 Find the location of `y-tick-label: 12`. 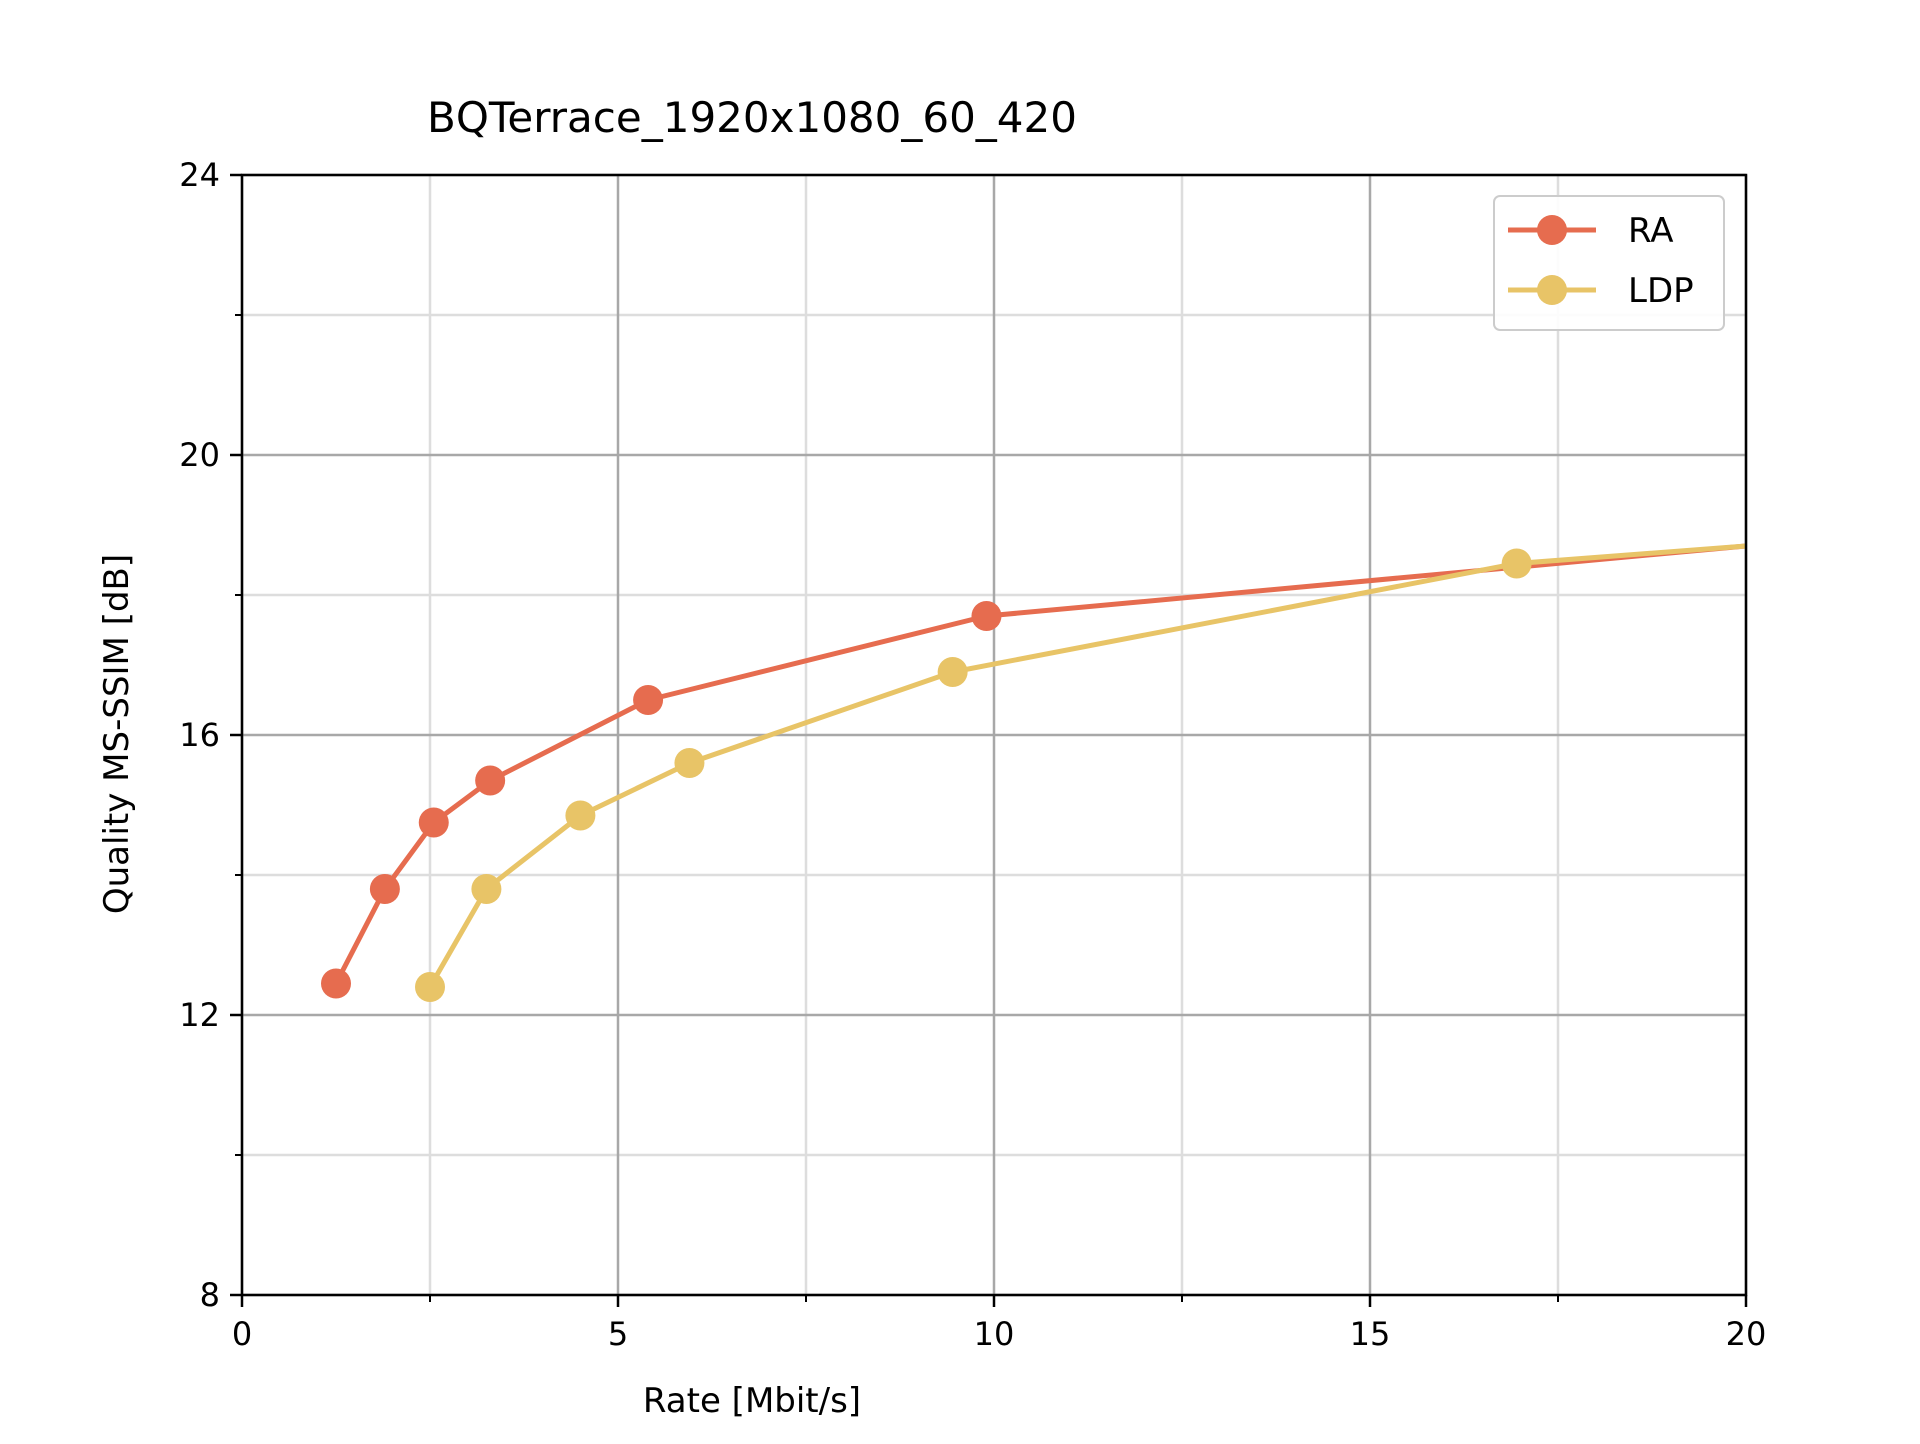

y-tick-label: 12 is located at coordinates (199, 1015).